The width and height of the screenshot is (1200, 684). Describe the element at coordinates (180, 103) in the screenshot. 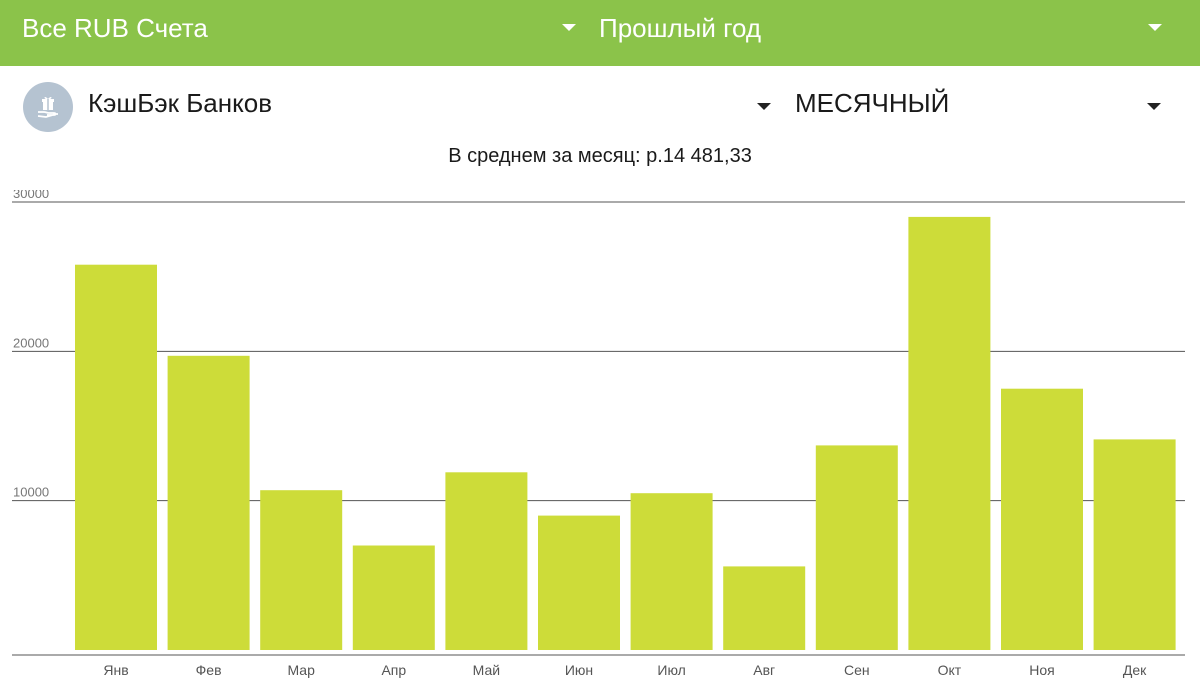

I see `category-selector: КэшБэк Банков` at that location.